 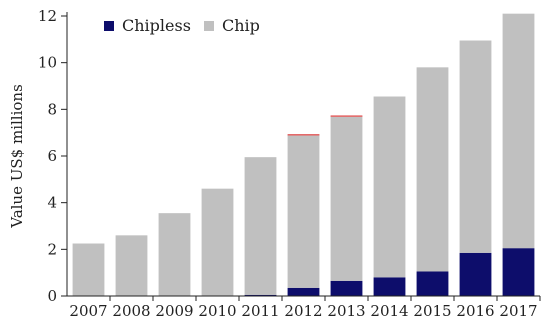 What do you see at coordinates (52, 249) in the screenshot?
I see `y-tick-label: 2` at bounding box center [52, 249].